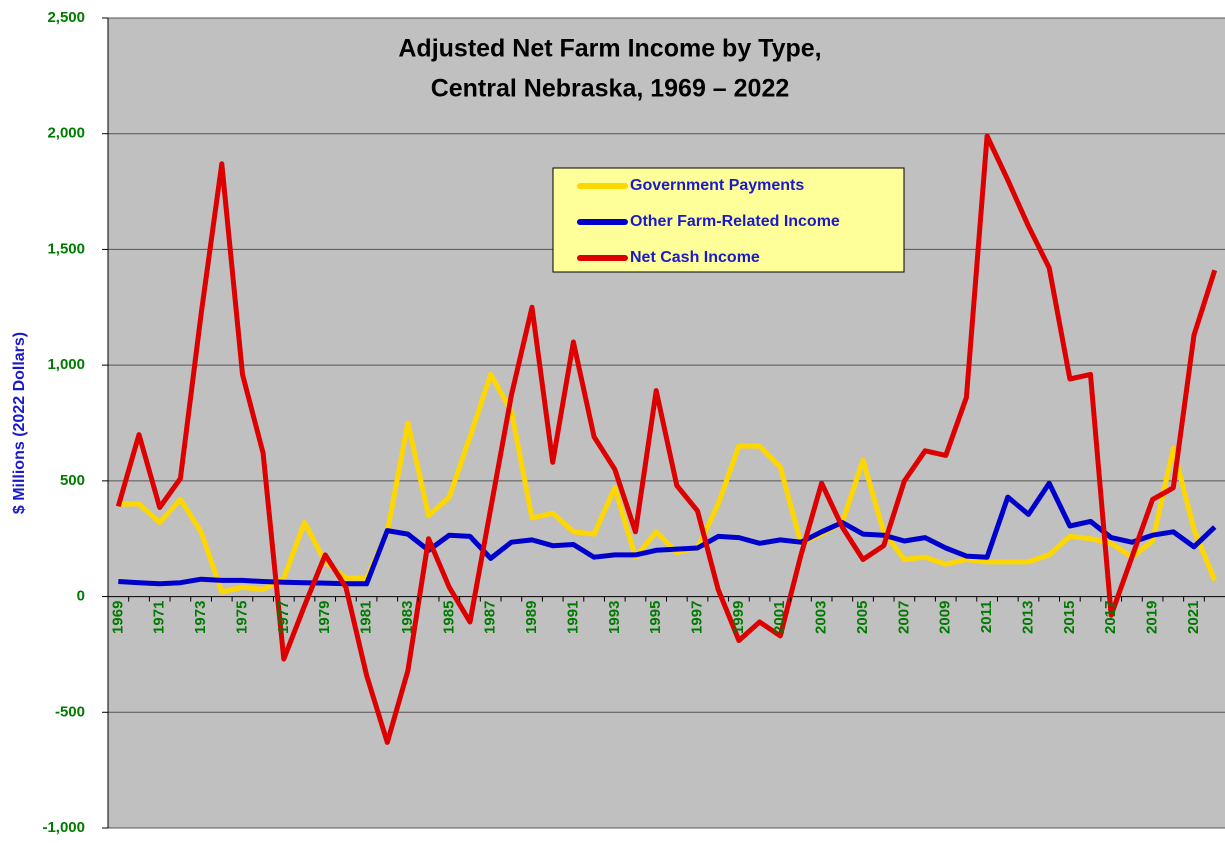 The height and width of the screenshot is (843, 1225). I want to click on x-tick-label: 2001, so click(779, 617).